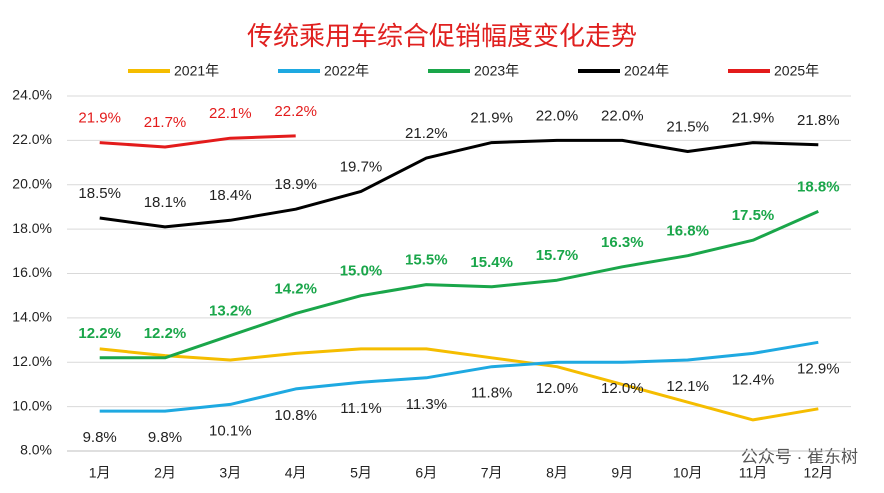  What do you see at coordinates (295, 184) in the screenshot?
I see `data-label: 18.9%` at bounding box center [295, 184].